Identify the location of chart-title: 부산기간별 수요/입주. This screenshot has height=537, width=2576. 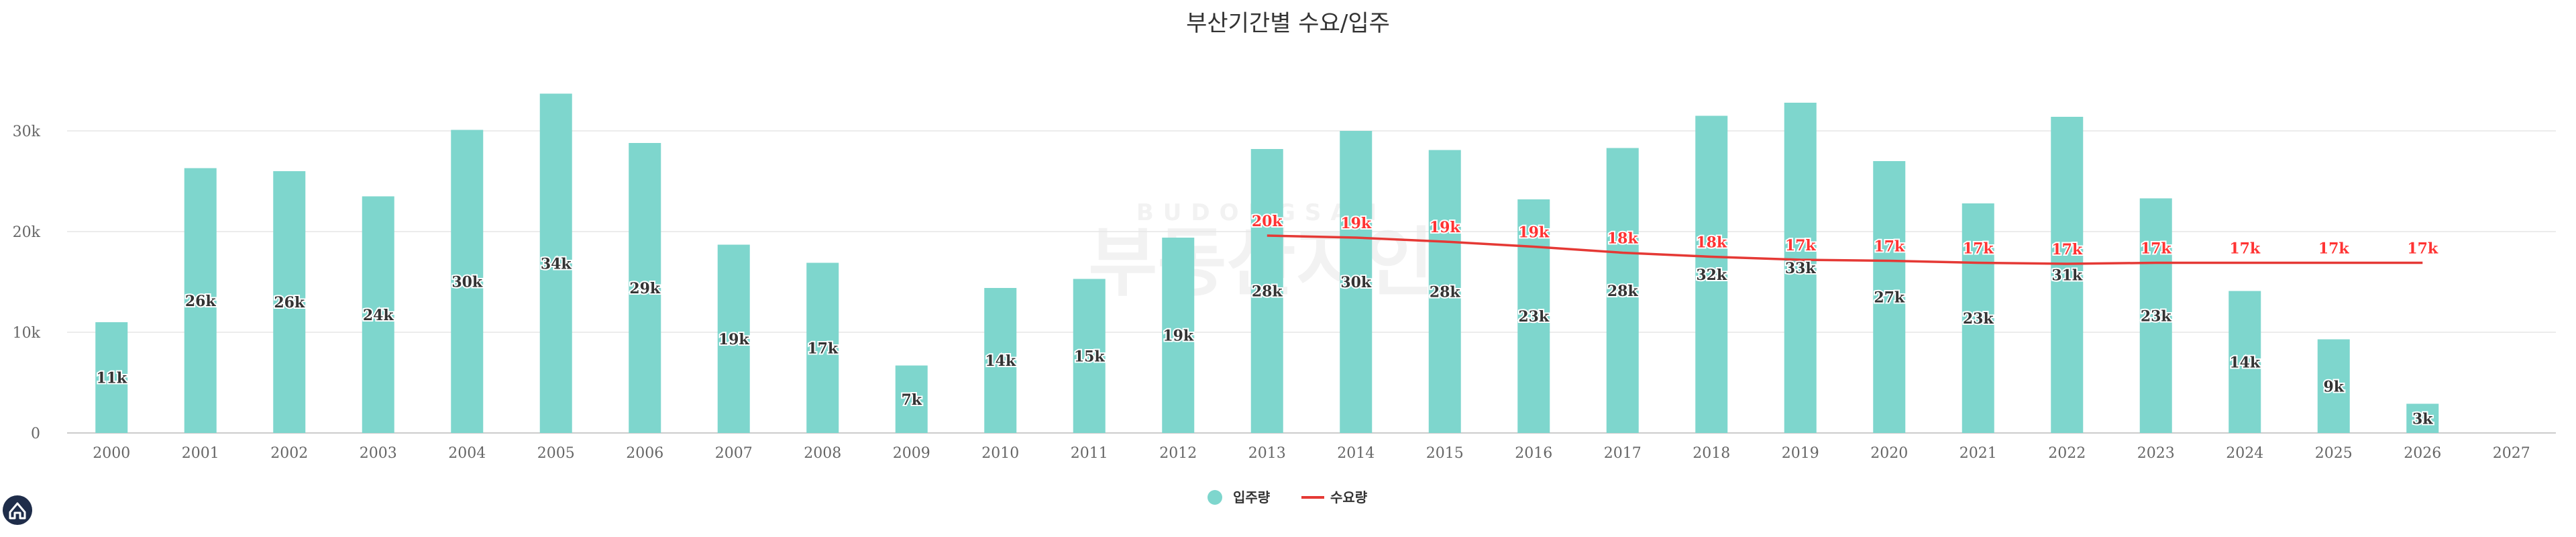
(1288, 24).